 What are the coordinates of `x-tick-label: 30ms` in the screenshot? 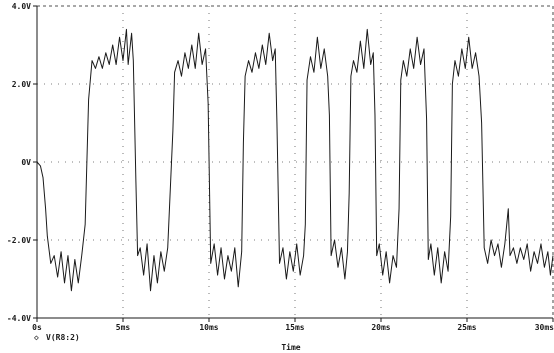 It's located at (544, 327).